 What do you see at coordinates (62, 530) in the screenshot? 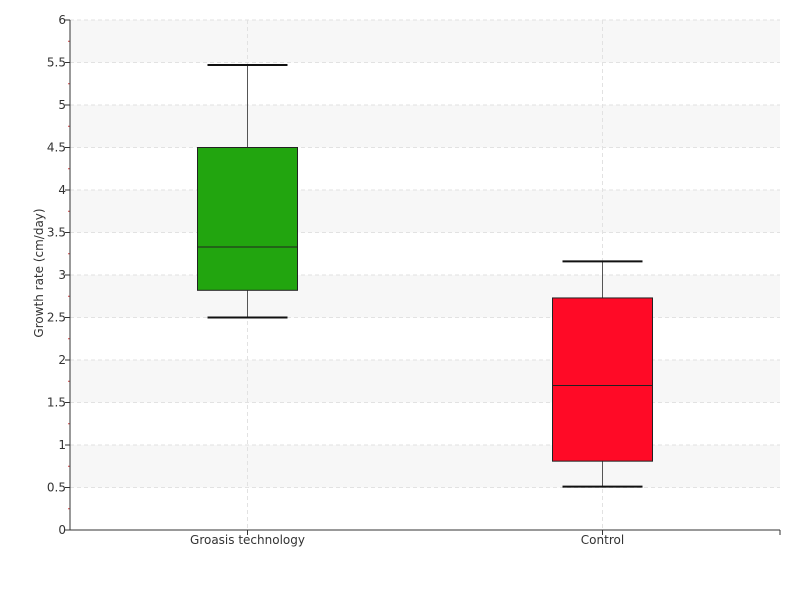
I see `y-tick-label: 0` at bounding box center [62, 530].